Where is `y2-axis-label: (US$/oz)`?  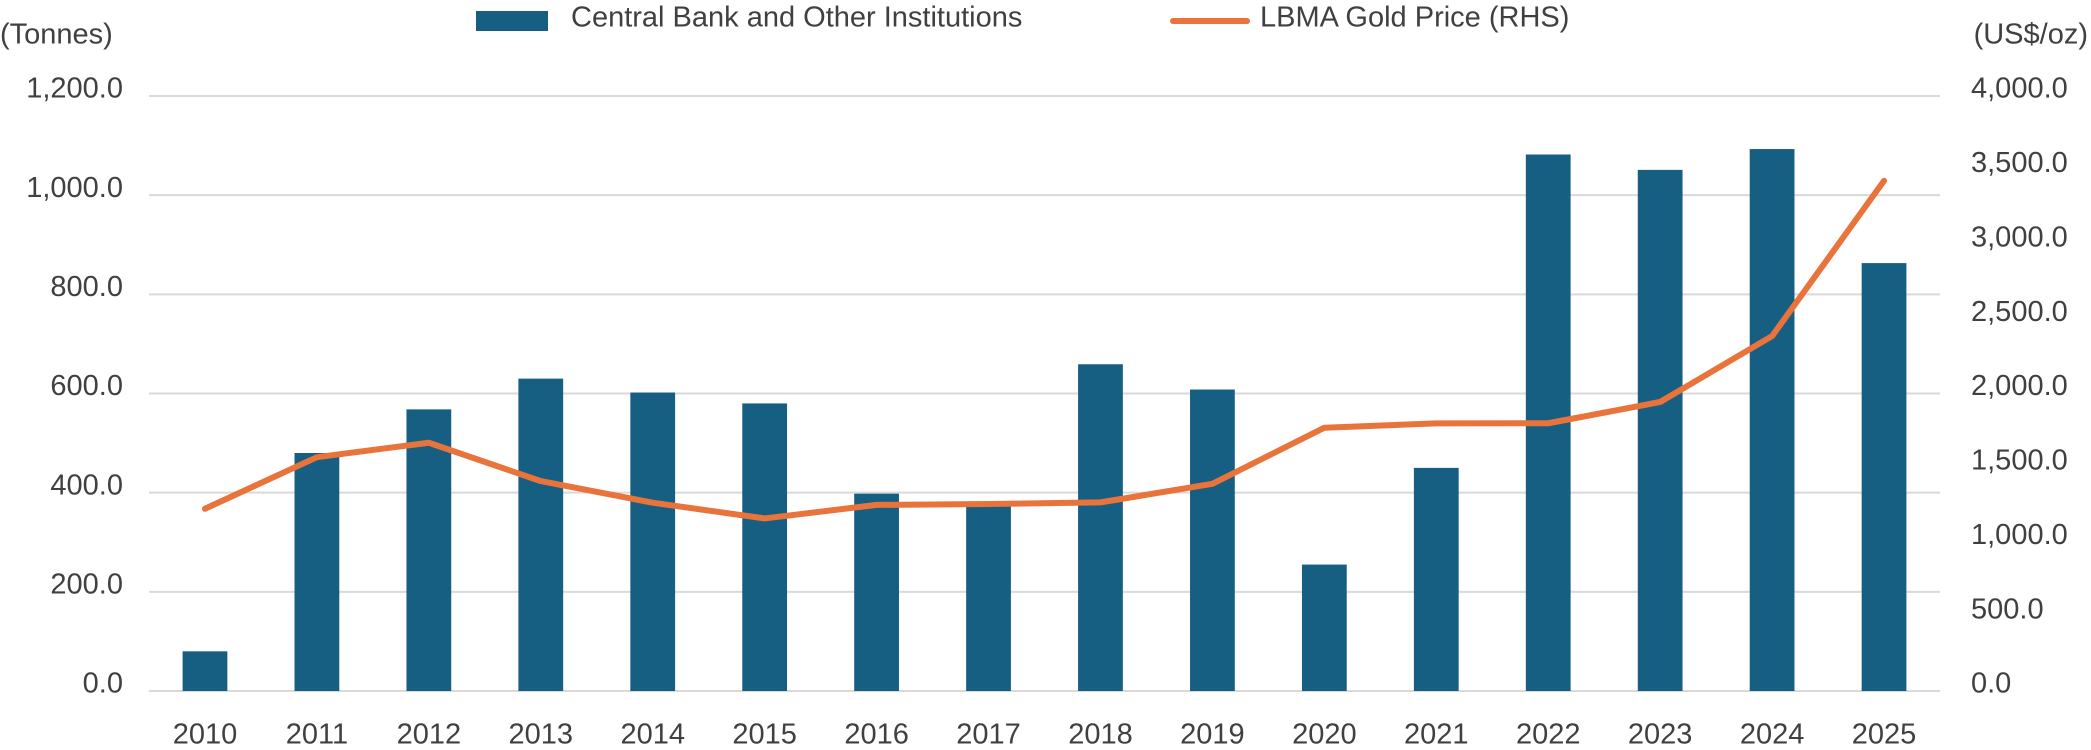
y2-axis-label: (US$/oz) is located at coordinates (2031, 35).